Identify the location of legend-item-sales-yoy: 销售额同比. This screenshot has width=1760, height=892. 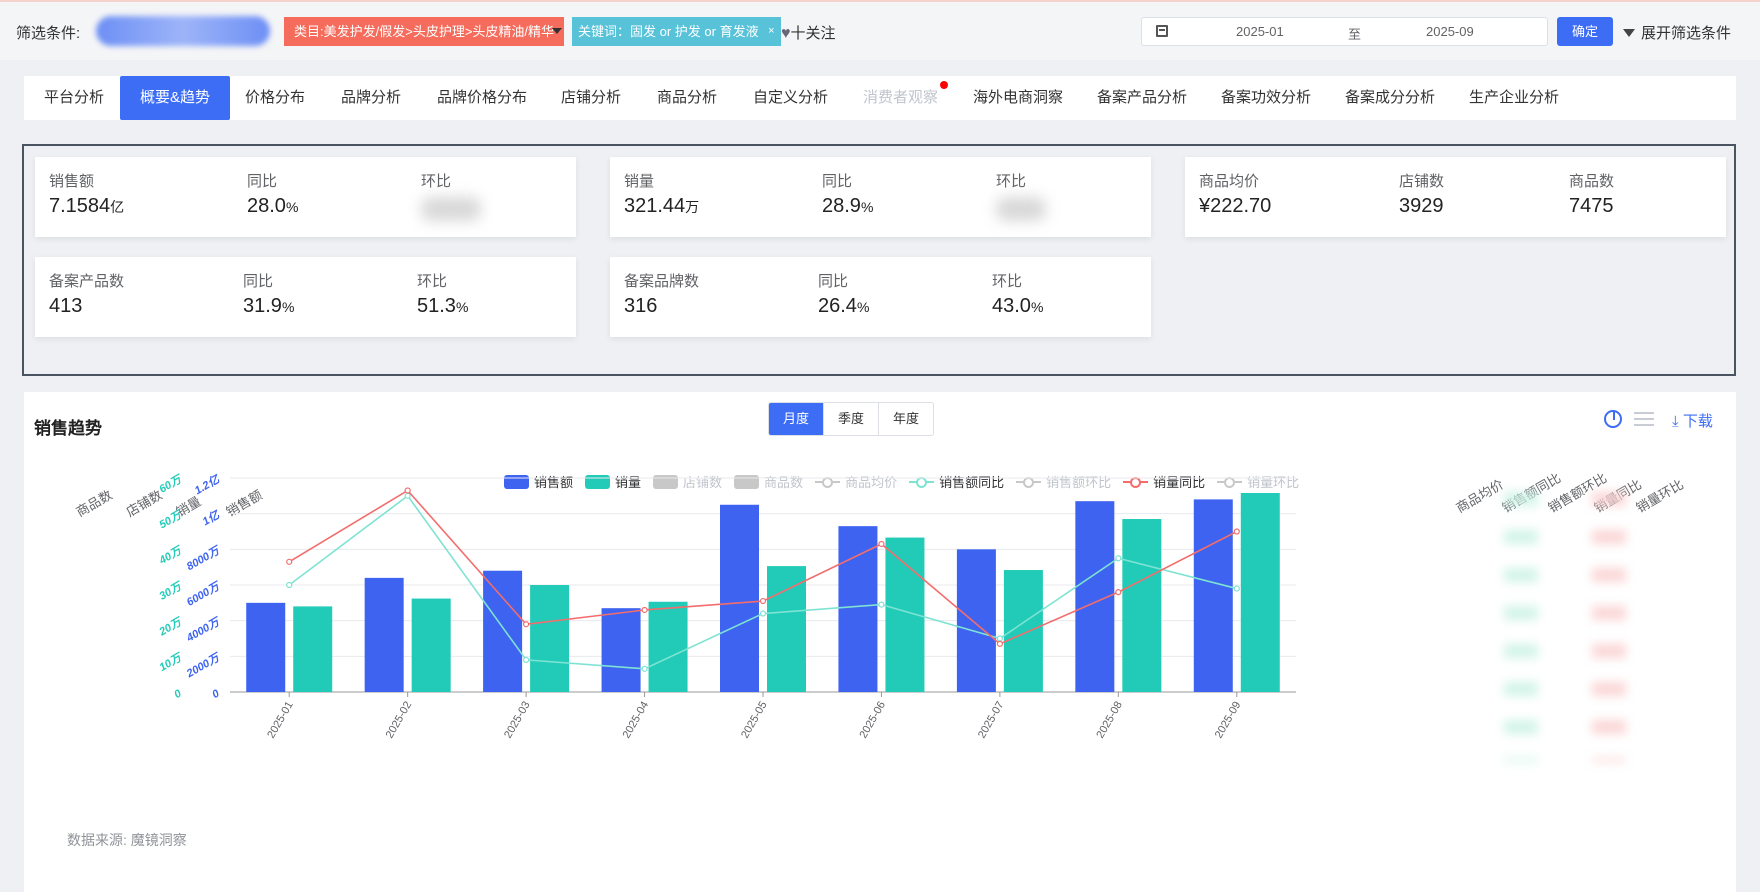
(956, 481).